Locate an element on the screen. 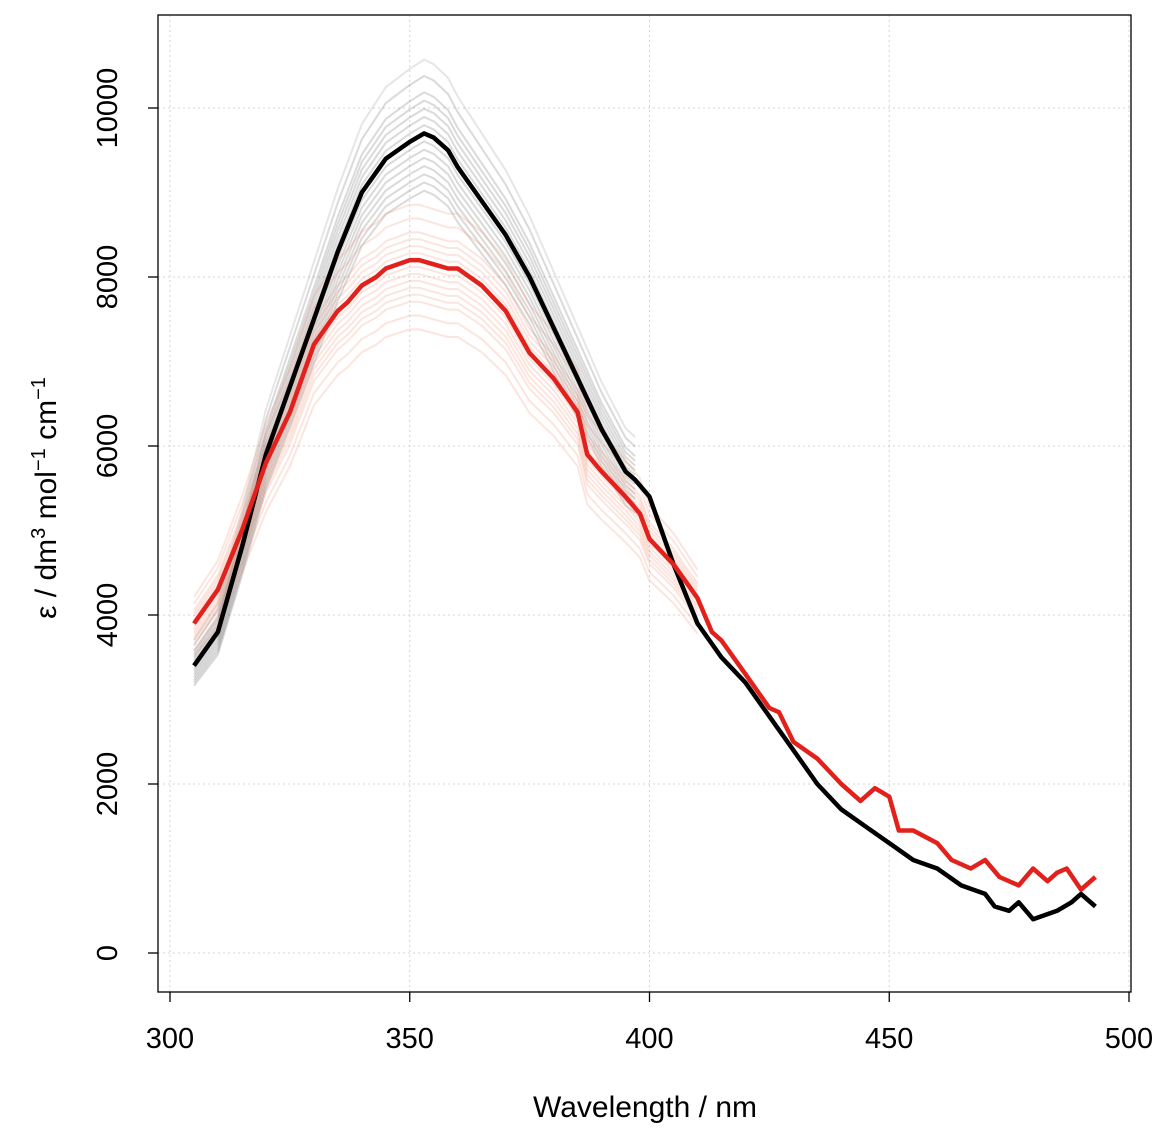  x-axis: 300 350 400 450 500 is located at coordinates (649, 1023).